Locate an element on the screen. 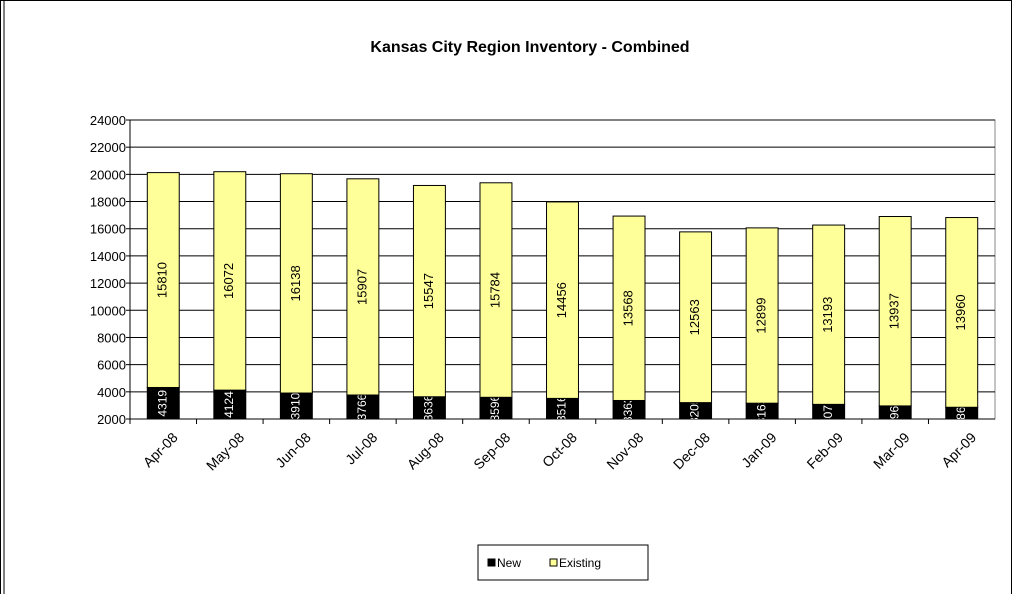 This screenshot has height=594, width=1013. value-label: 15784 is located at coordinates (494, 290).